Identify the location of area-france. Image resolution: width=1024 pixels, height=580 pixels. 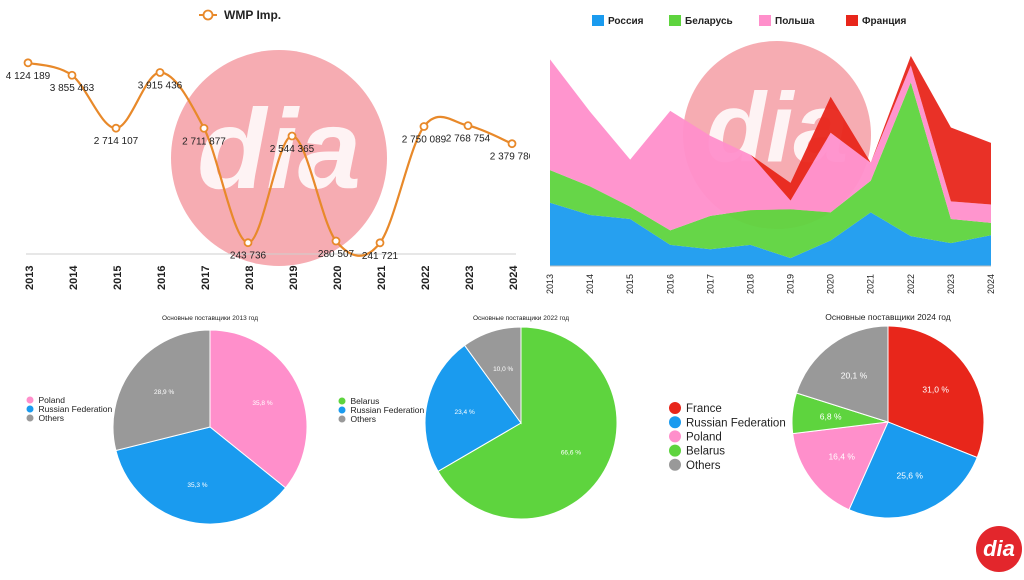
(770, 130).